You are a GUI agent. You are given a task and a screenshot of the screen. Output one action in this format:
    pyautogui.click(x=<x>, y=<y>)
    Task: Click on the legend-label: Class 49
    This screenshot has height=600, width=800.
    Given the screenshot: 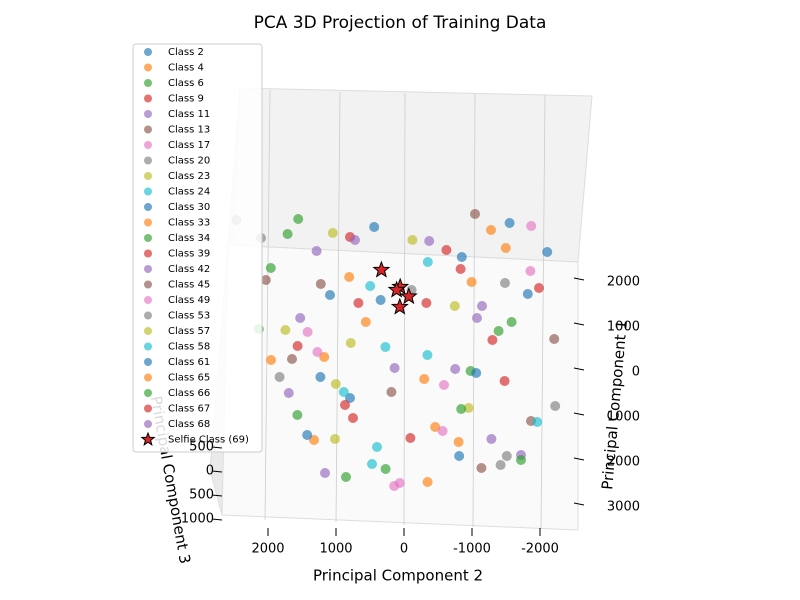 What is the action you would take?
    pyautogui.click(x=189, y=300)
    